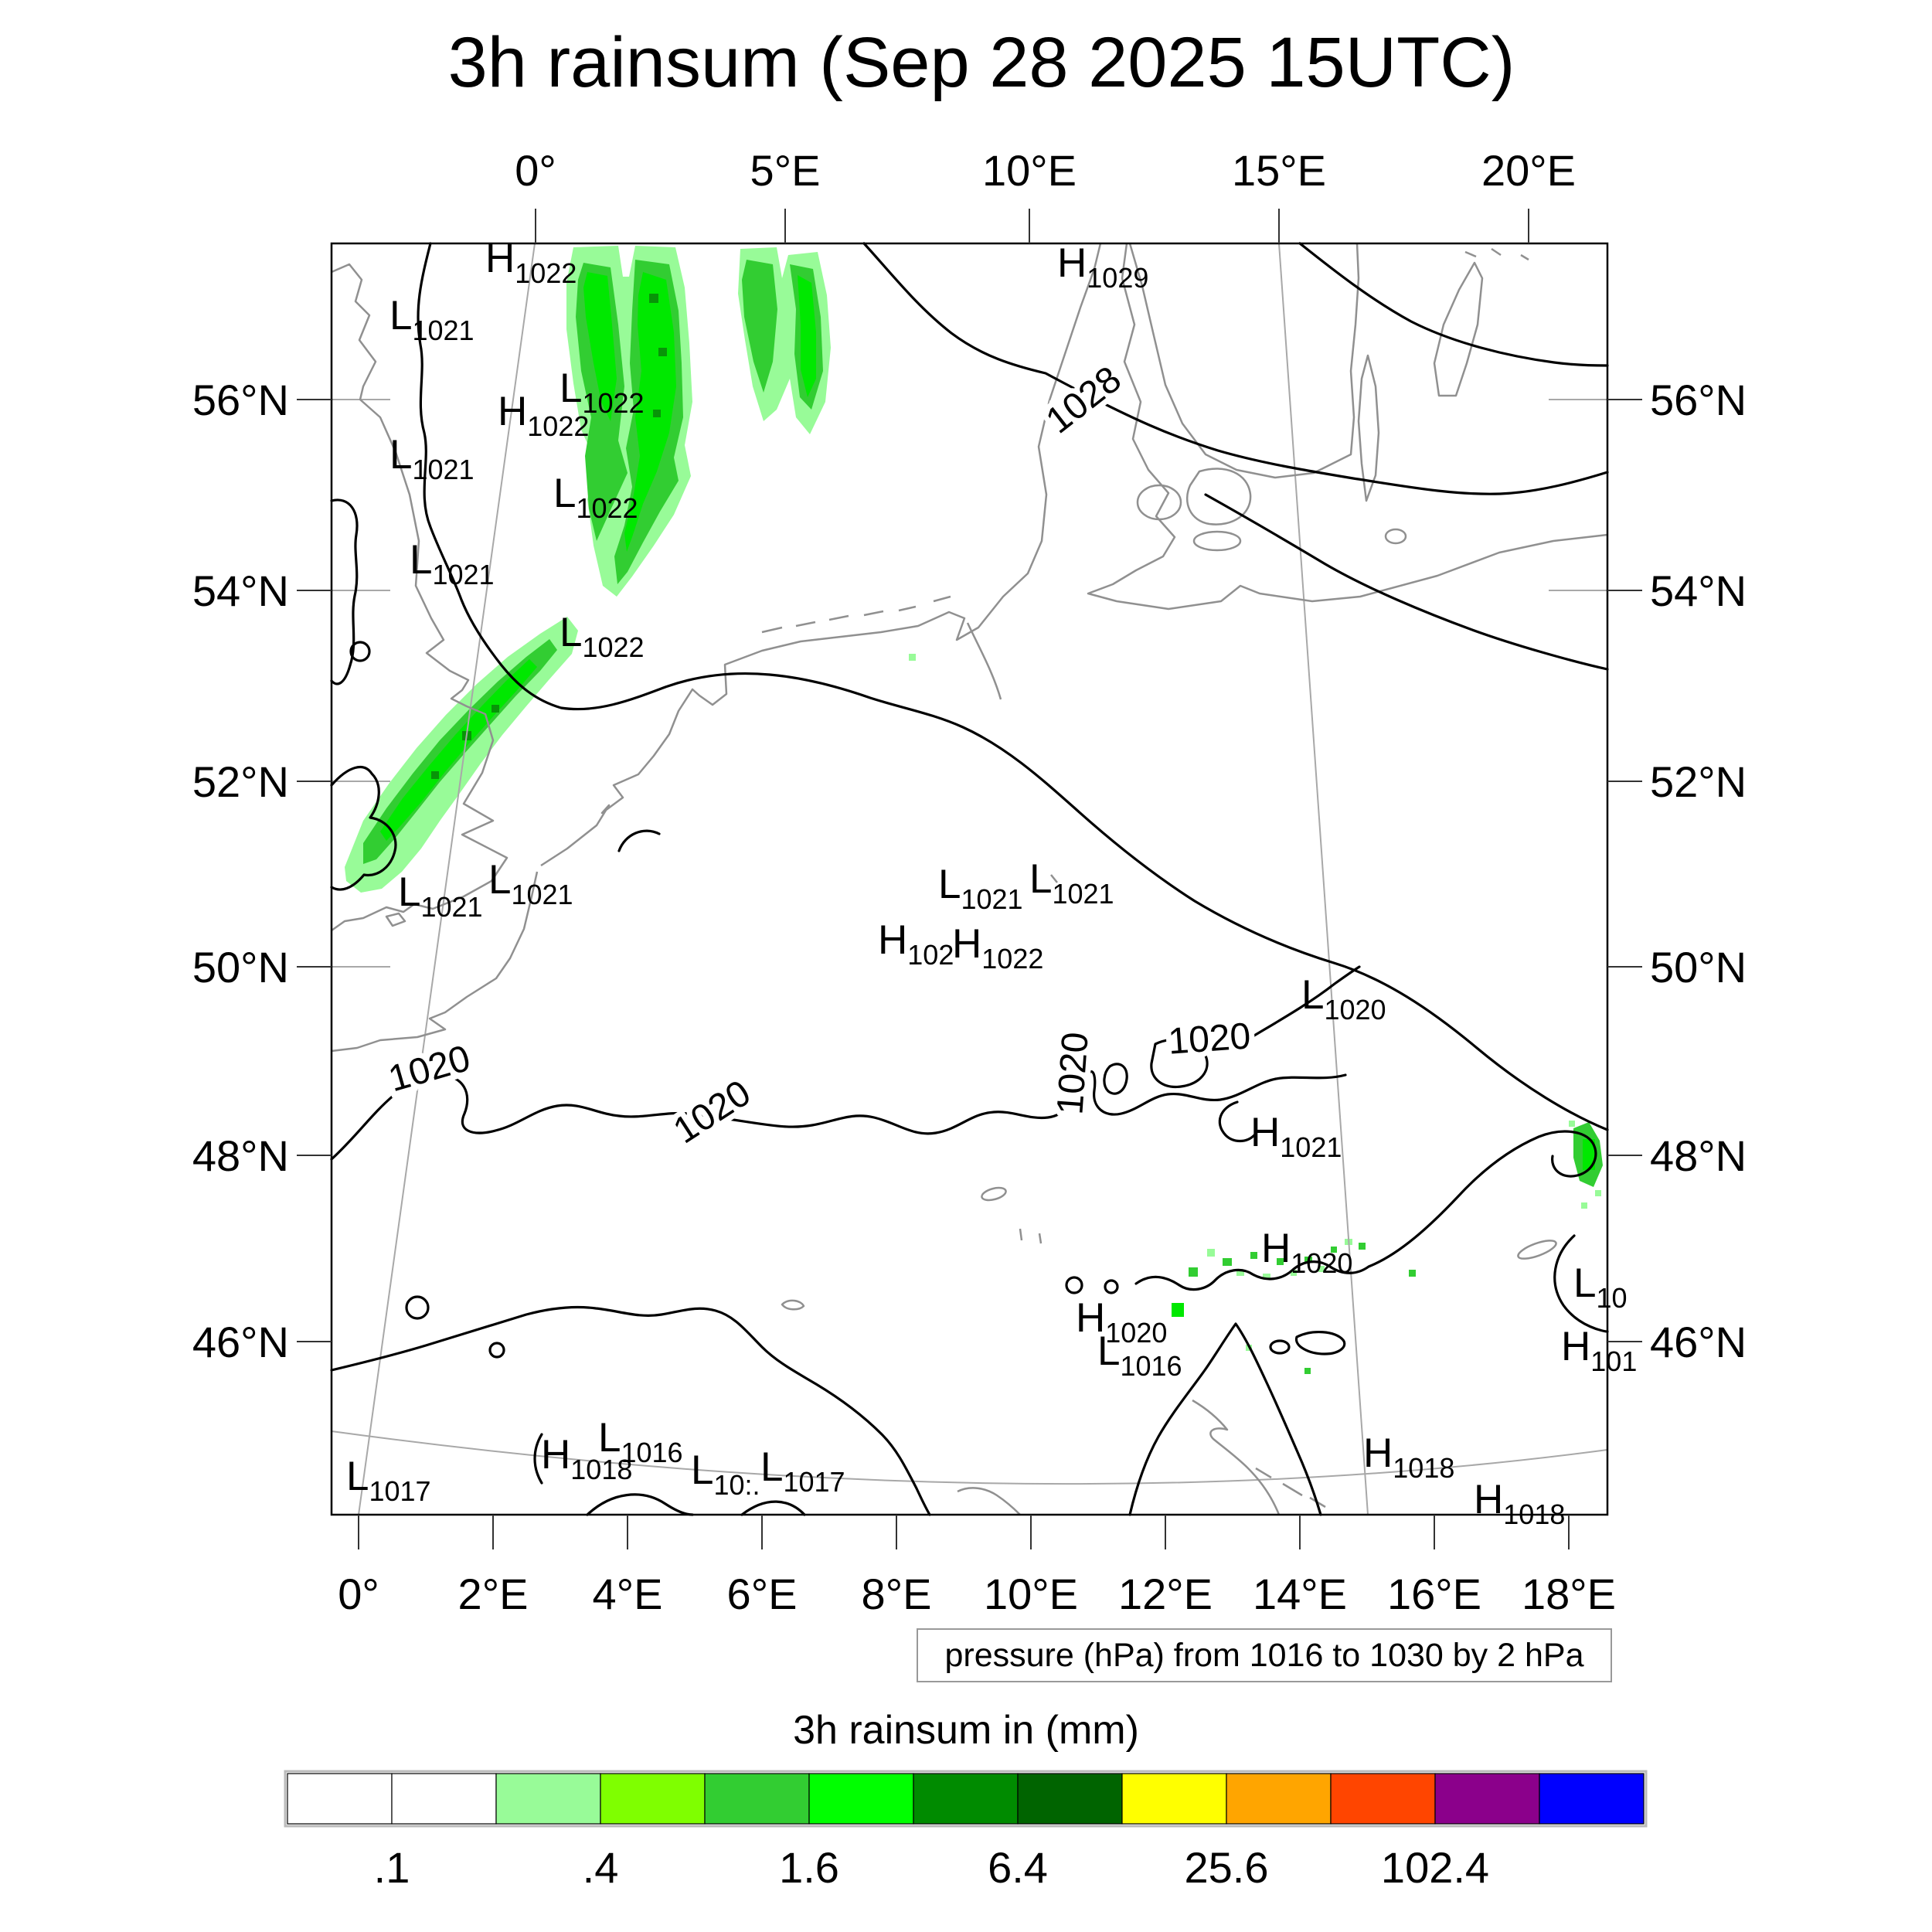 This screenshot has width=1932, height=1932. Describe the element at coordinates (1529, 170) in the screenshot. I see `top-axis-label: 20°E` at that location.